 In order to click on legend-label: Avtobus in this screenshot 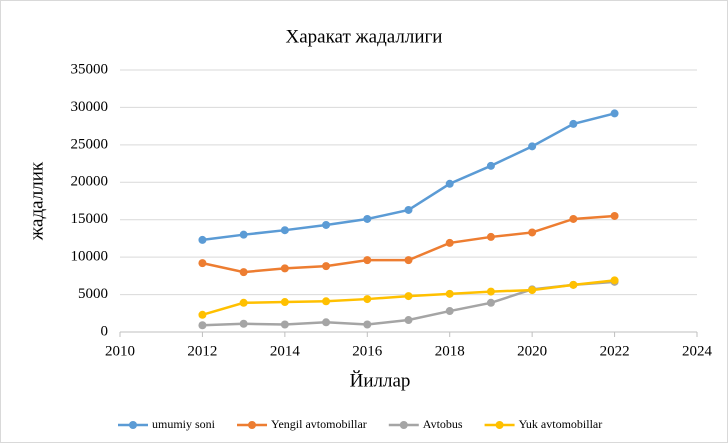, I will do `click(443, 424)`.